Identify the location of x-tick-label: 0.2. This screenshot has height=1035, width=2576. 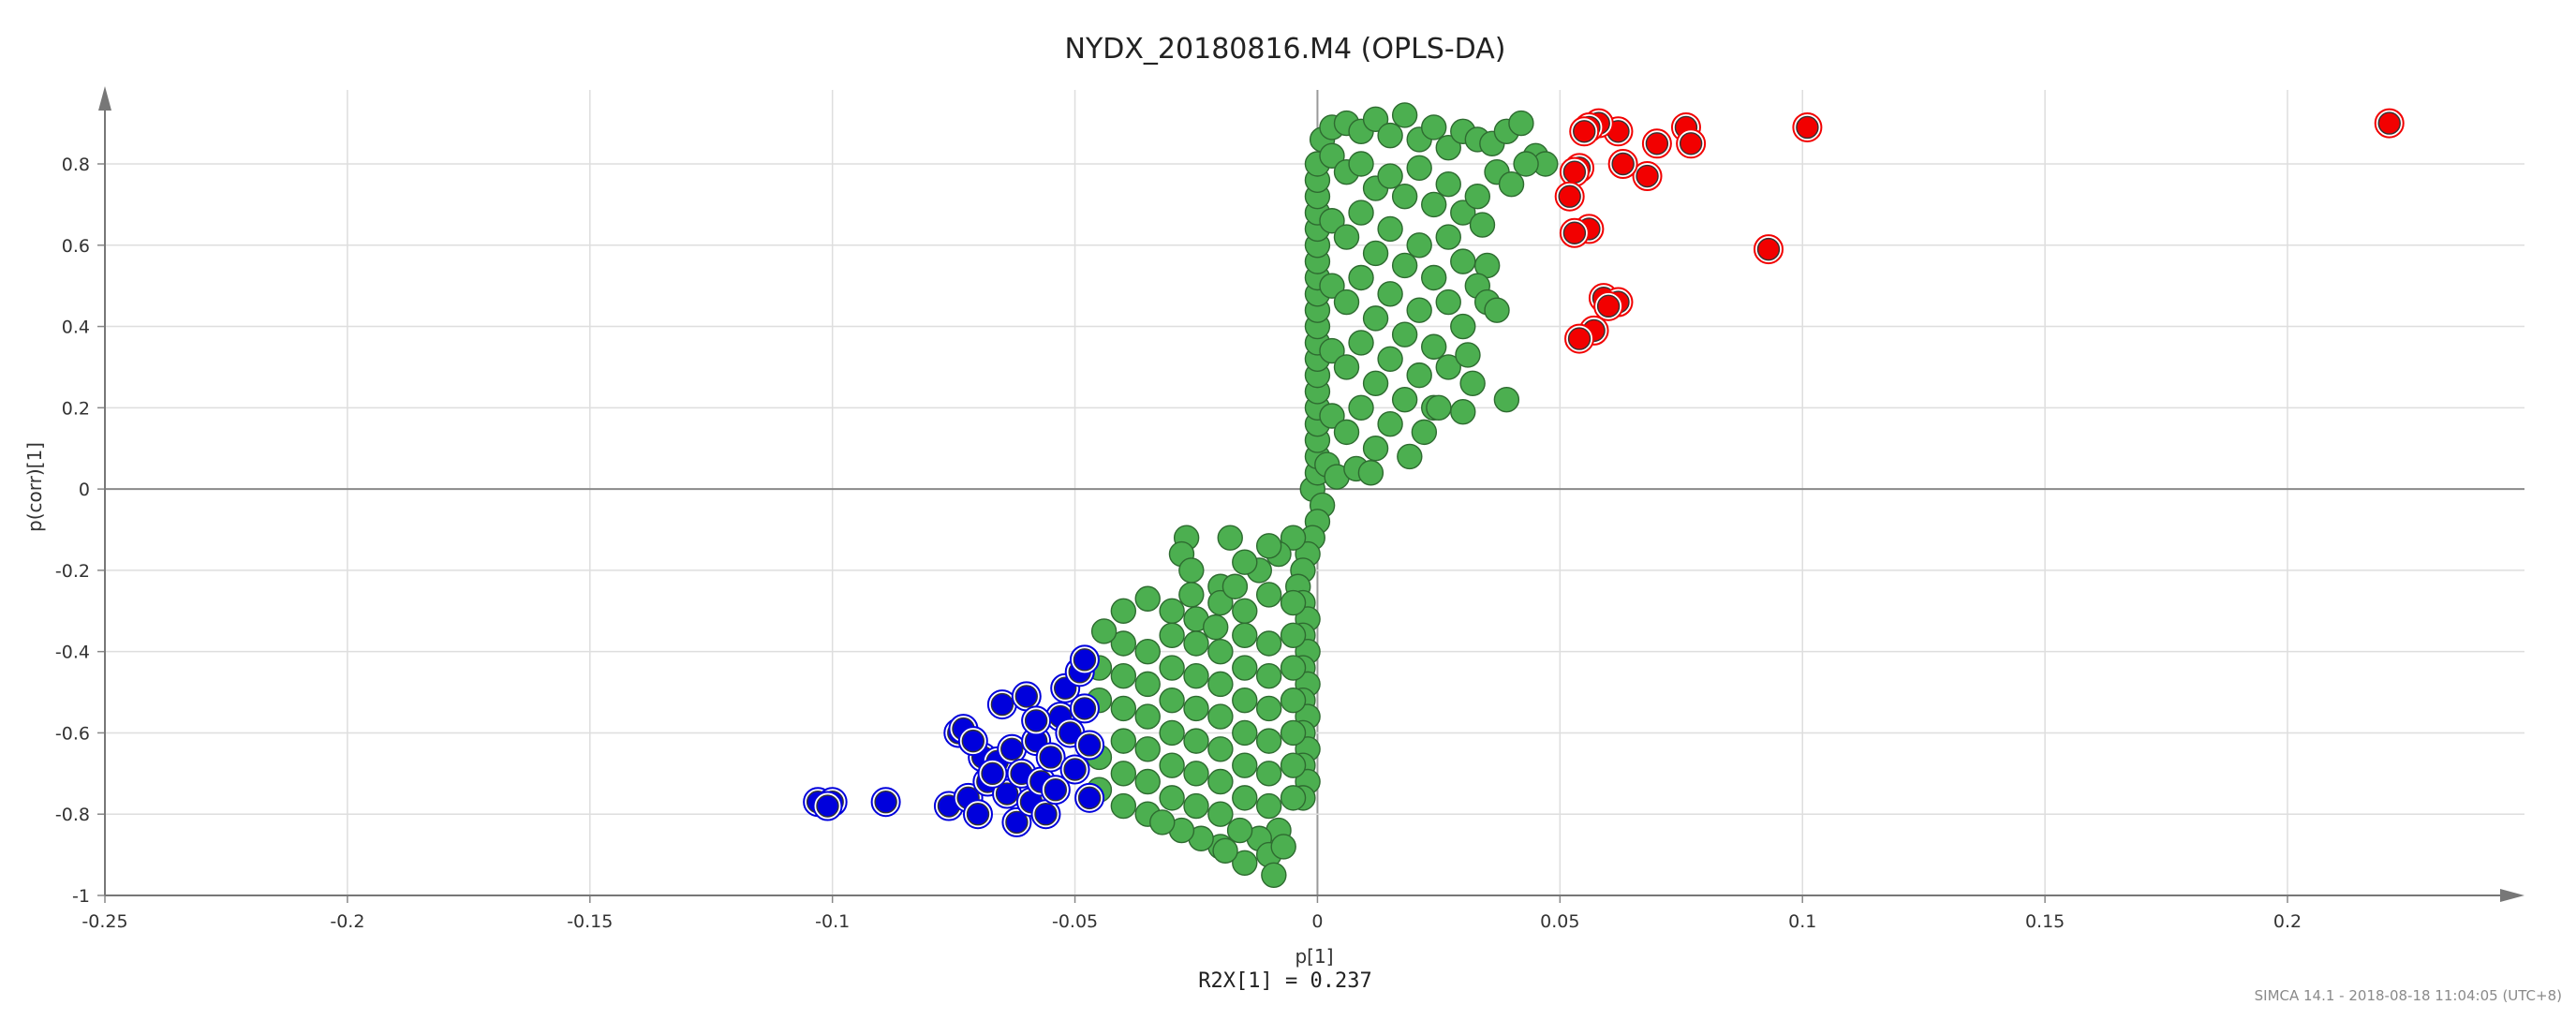
(2287, 922).